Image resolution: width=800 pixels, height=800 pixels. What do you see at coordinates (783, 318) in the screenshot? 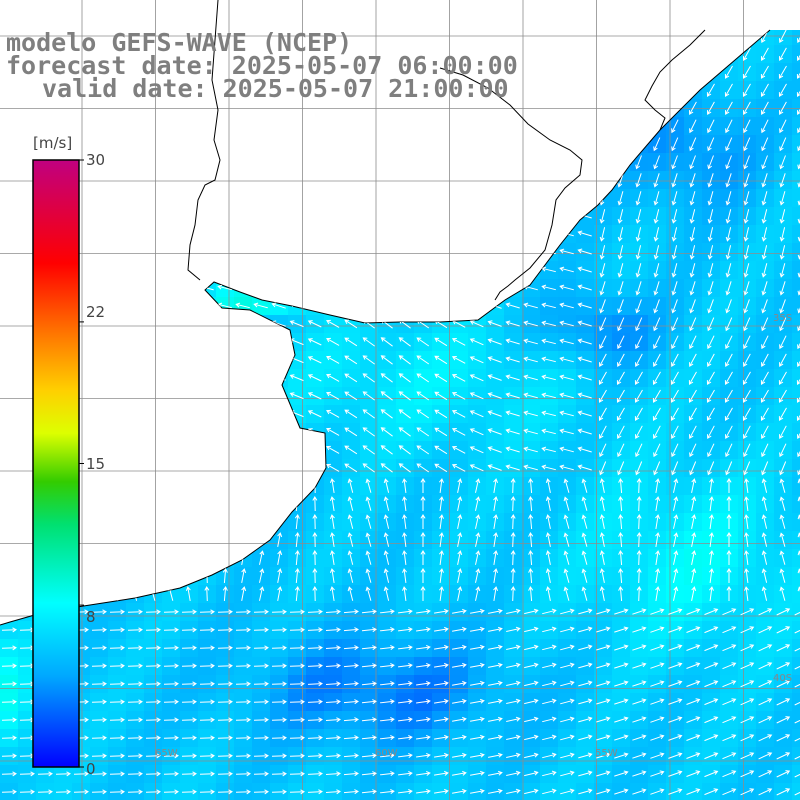
I see `latitude-label: 35S` at bounding box center [783, 318].